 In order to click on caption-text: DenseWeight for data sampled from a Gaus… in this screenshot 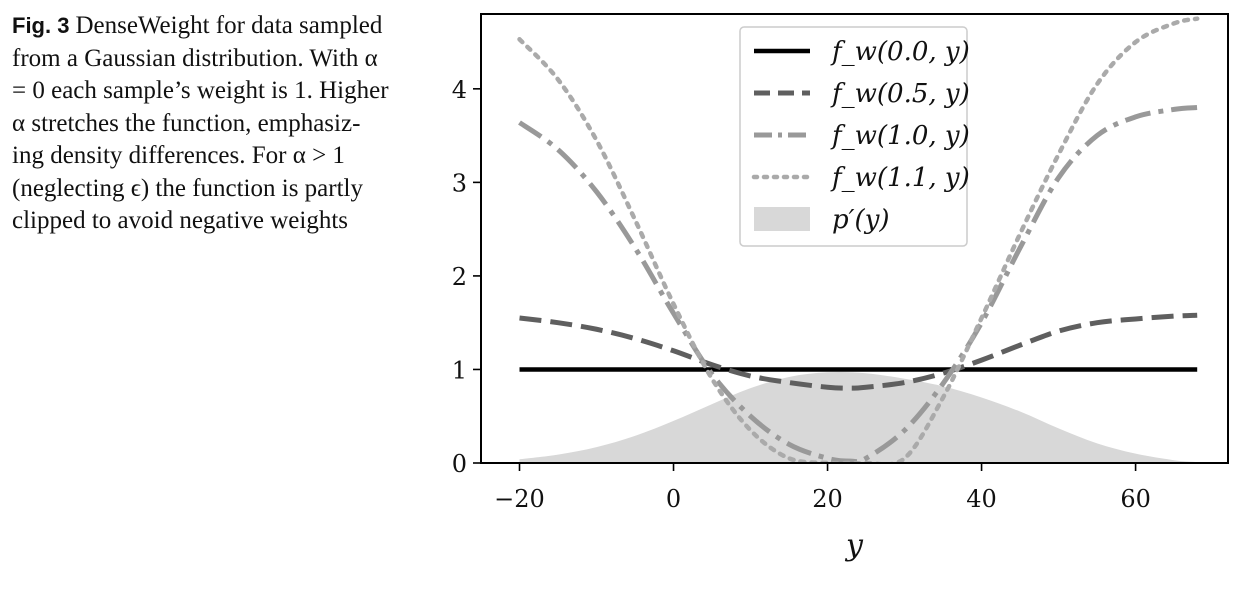, I will do `click(200, 123)`.